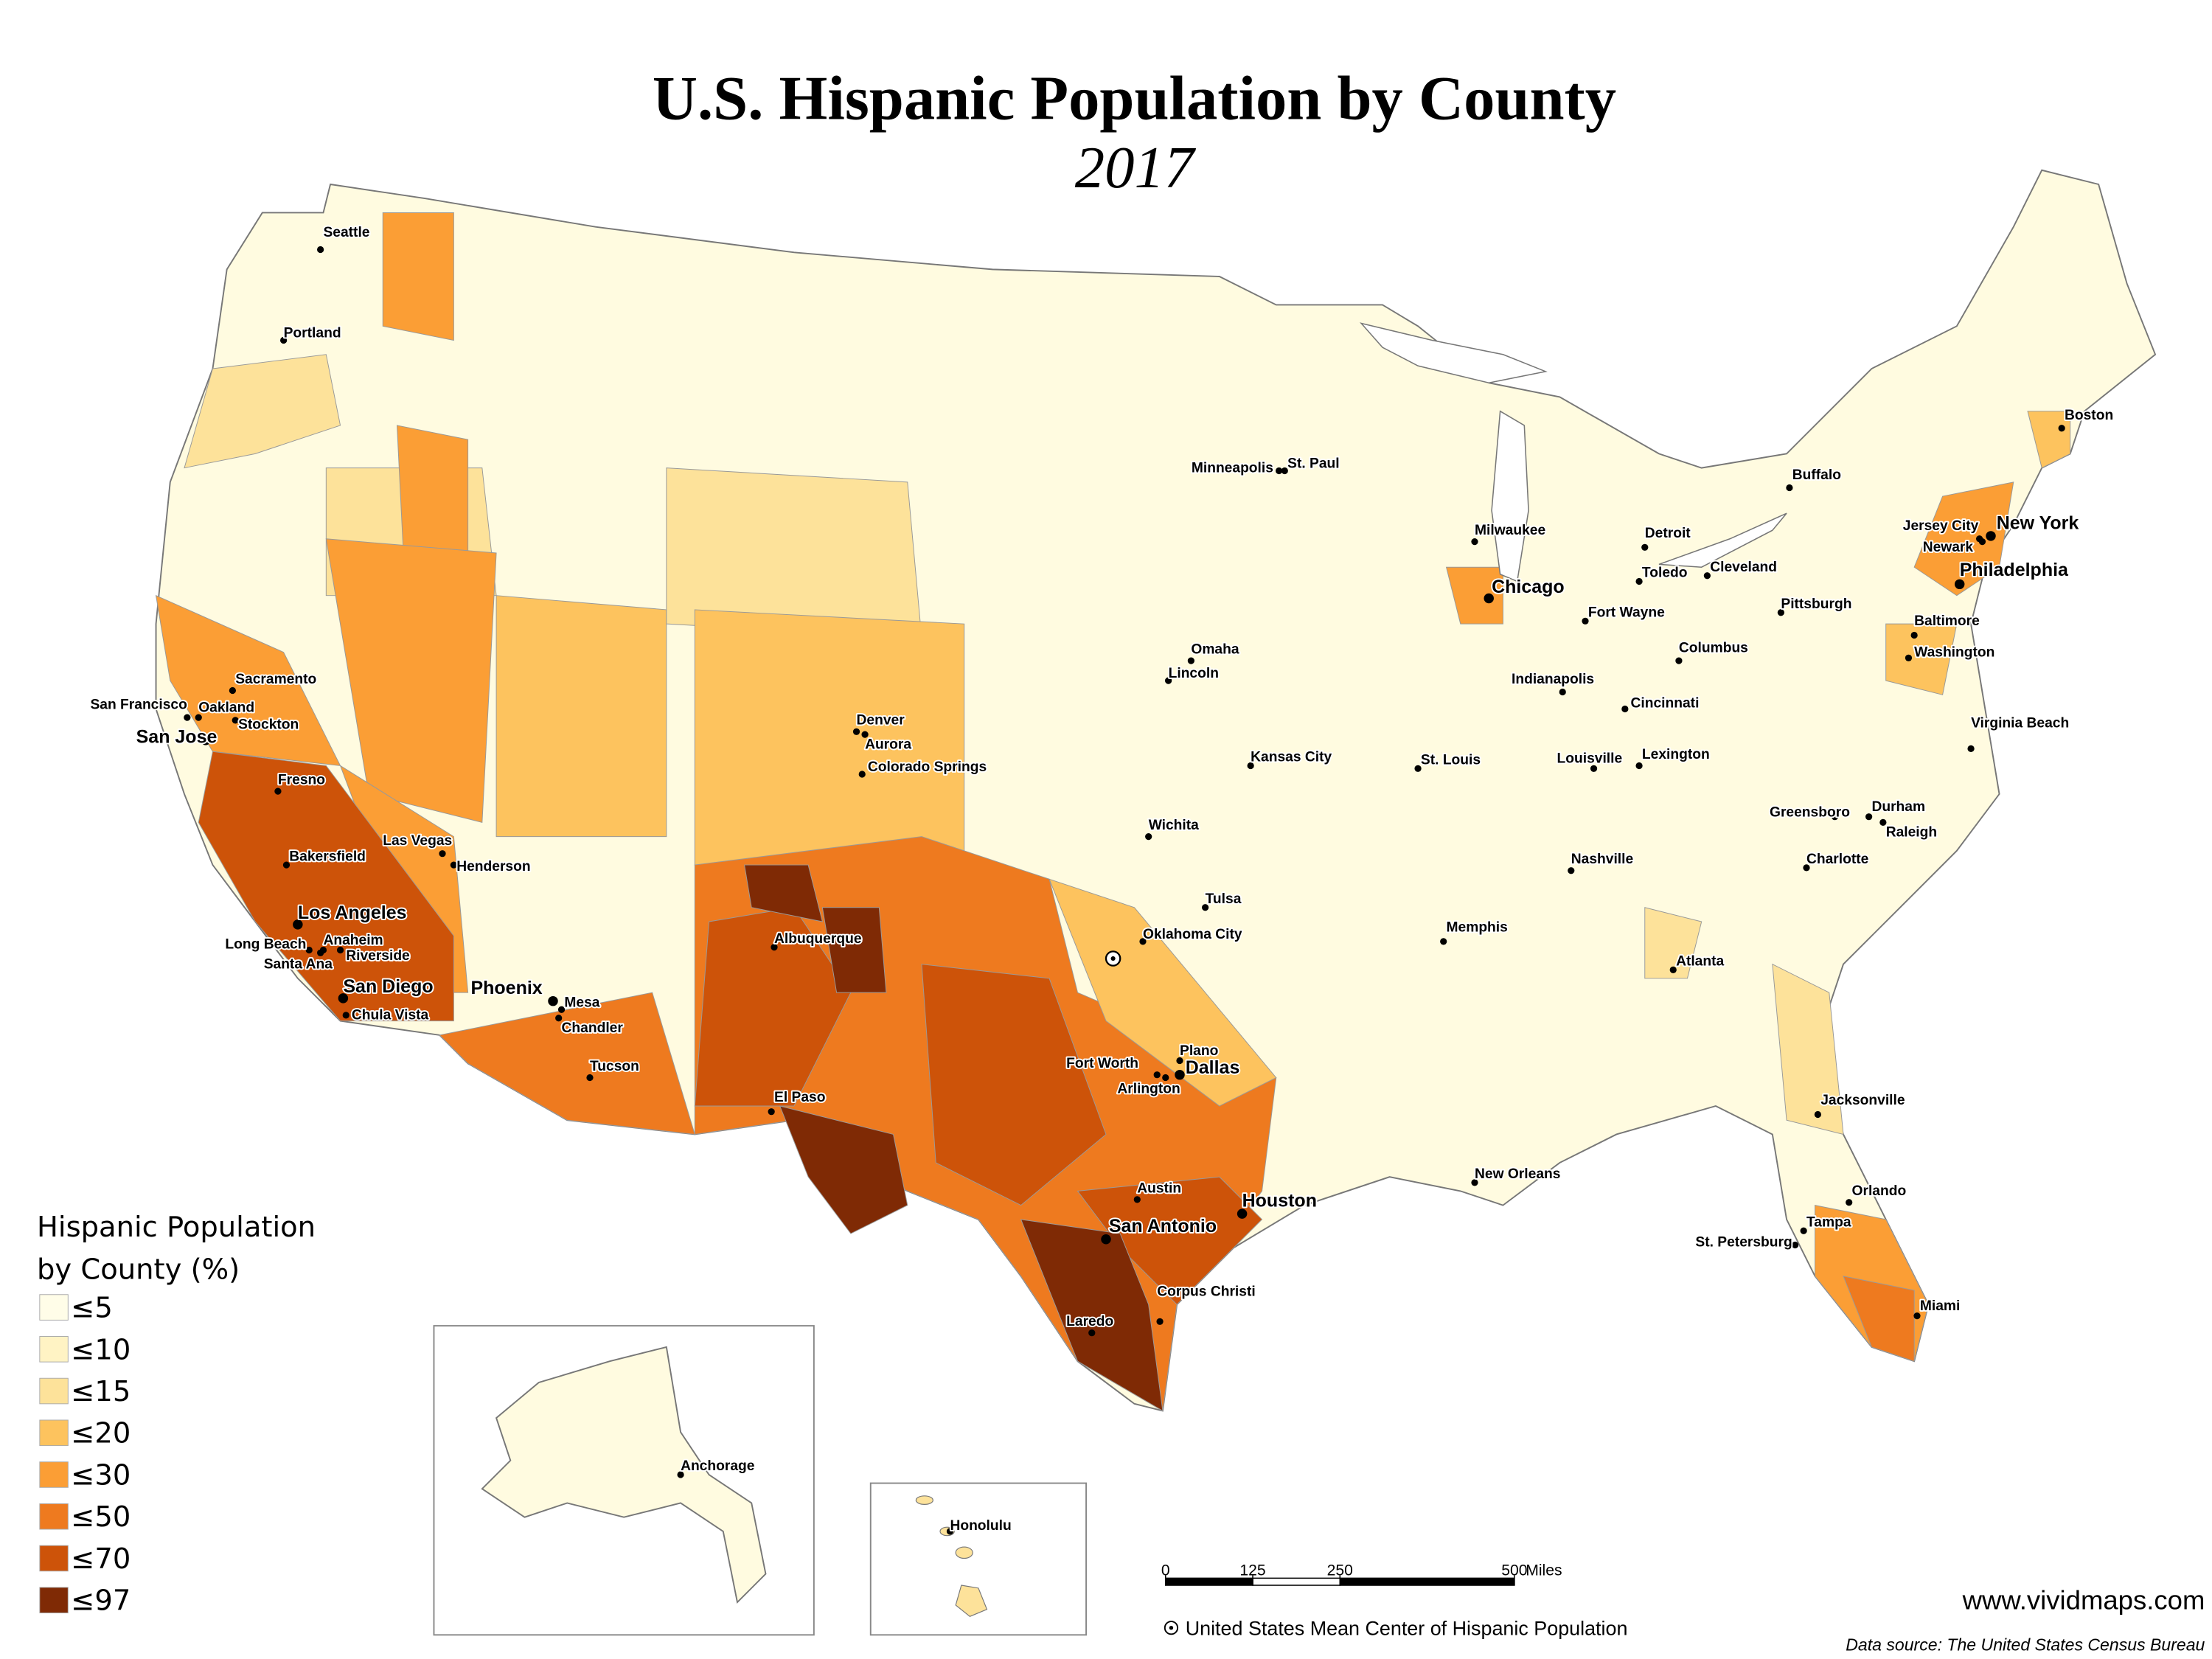  Describe the element at coordinates (1862, 1100) in the screenshot. I see `city-label: Jacksonville` at that location.